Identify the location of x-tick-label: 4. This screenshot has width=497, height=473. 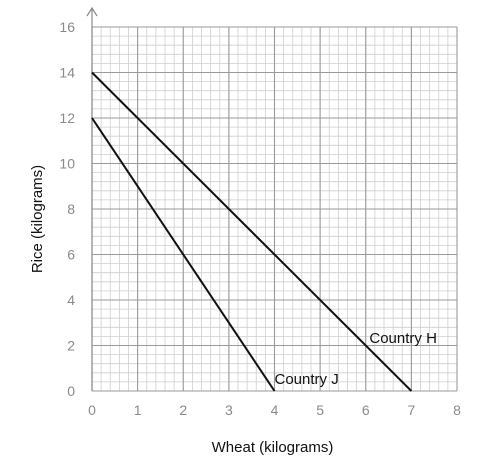
(275, 410).